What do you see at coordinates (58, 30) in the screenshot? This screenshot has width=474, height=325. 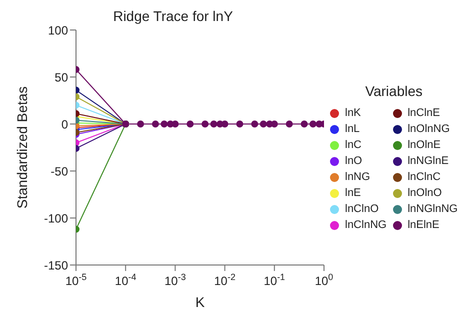 I see `y-tick-label: 100` at bounding box center [58, 30].